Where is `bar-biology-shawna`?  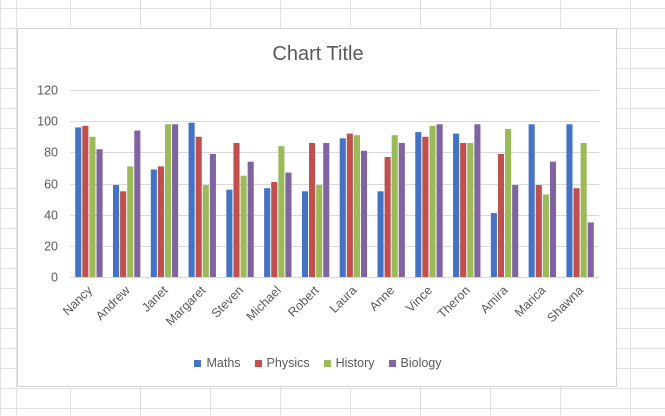
bar-biology-shawna is located at coordinates (590, 249).